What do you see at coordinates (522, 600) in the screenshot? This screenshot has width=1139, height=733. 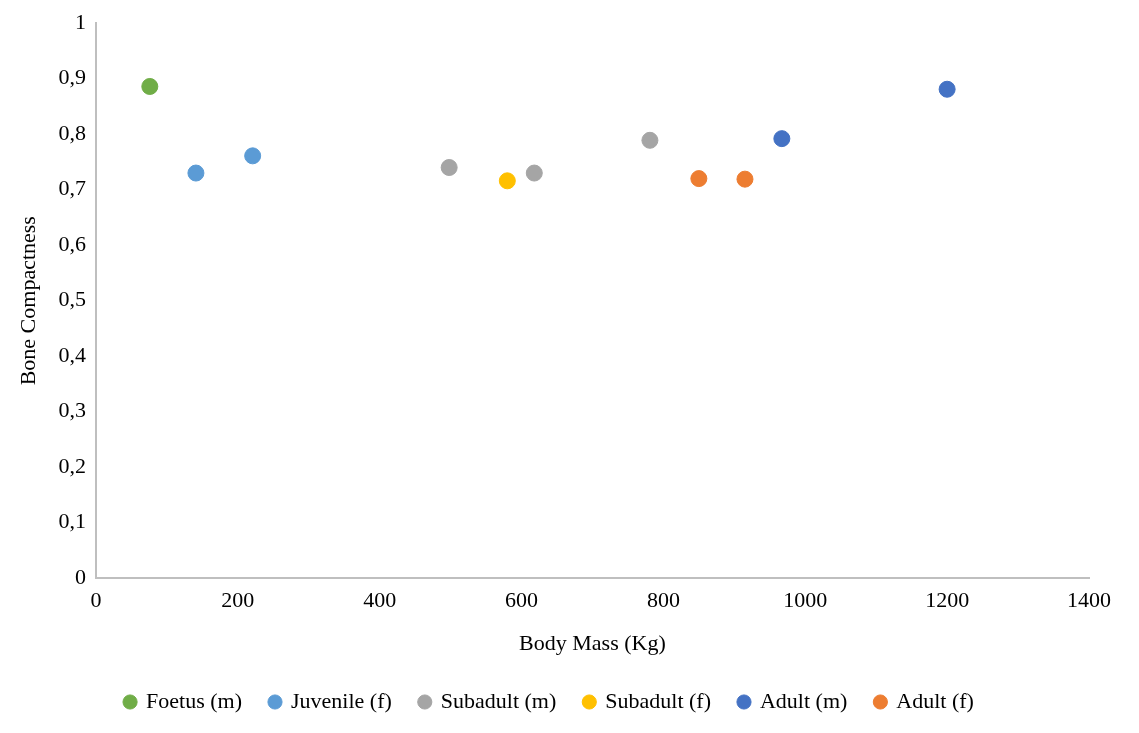 I see `x-tick-label: 600` at bounding box center [522, 600].